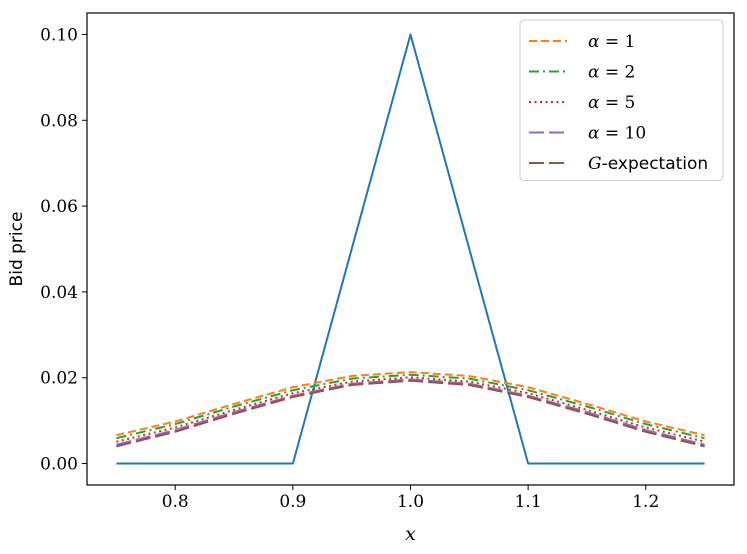 The height and width of the screenshot is (554, 747). I want to click on y-tick-label: 0.00, so click(59, 465).